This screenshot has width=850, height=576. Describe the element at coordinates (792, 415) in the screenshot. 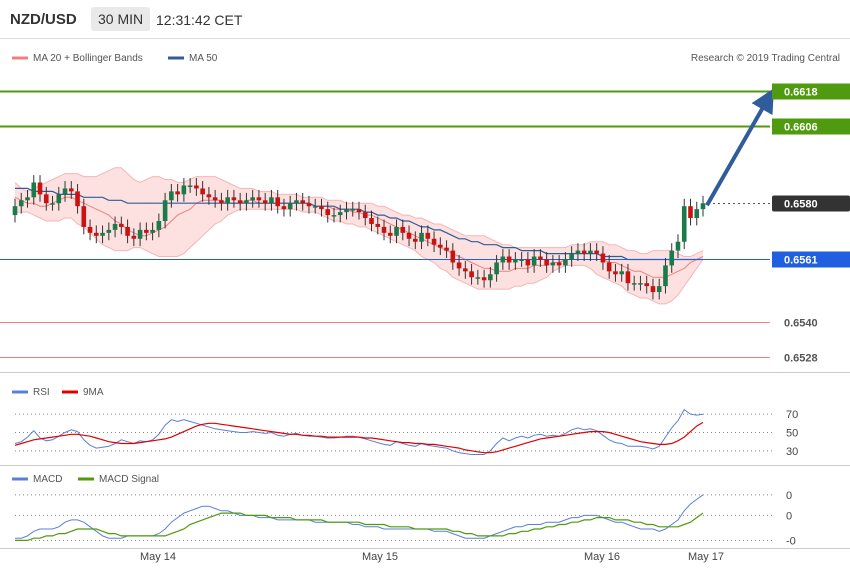

I see `rsi-tick-label: 70` at that location.